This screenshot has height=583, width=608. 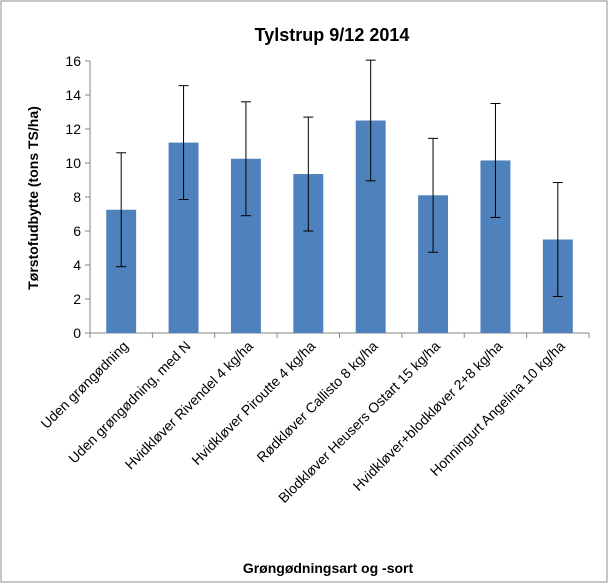 I want to click on y-tick-label: 10, so click(x=73, y=163).